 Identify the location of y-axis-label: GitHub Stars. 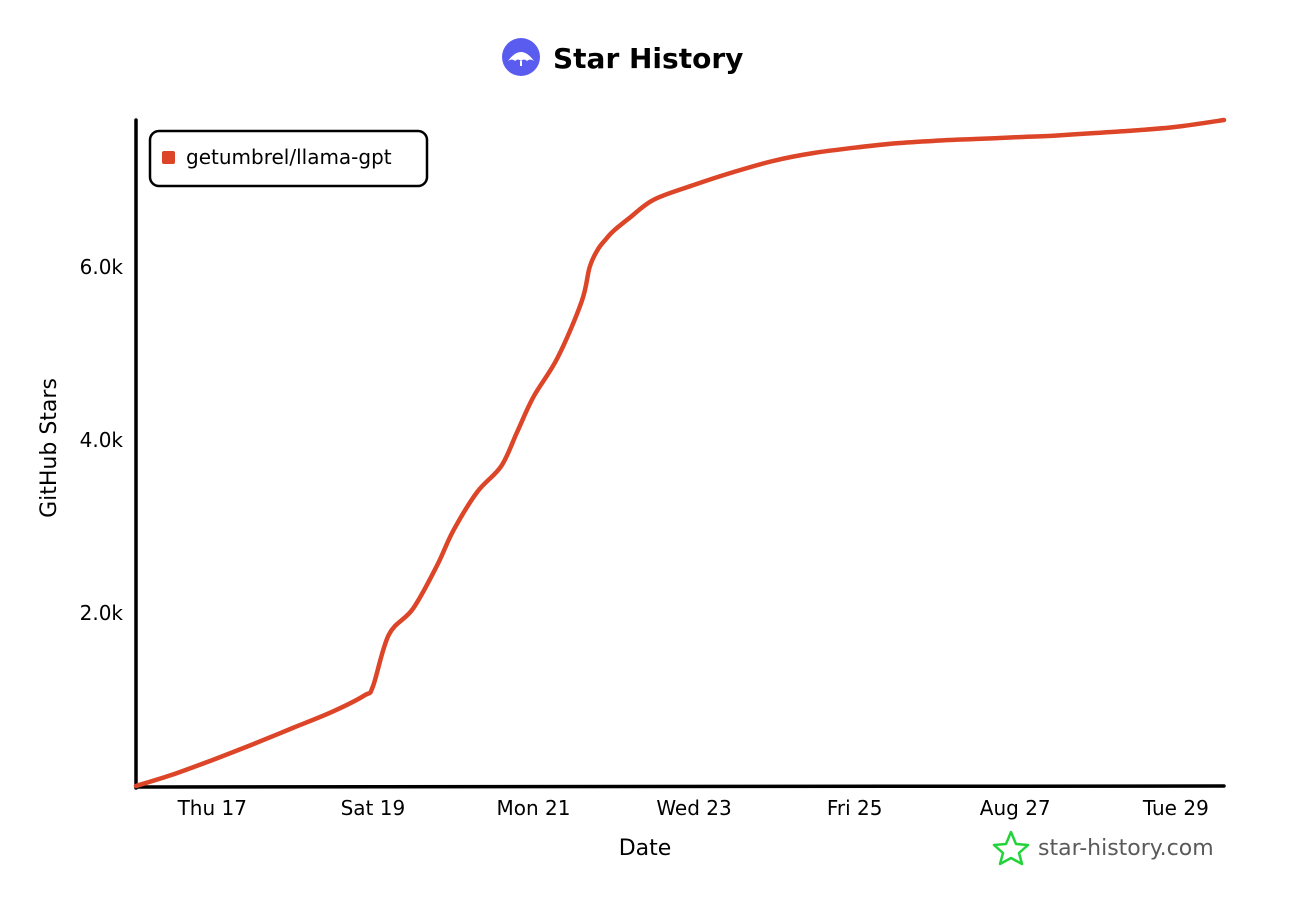
(49, 448).